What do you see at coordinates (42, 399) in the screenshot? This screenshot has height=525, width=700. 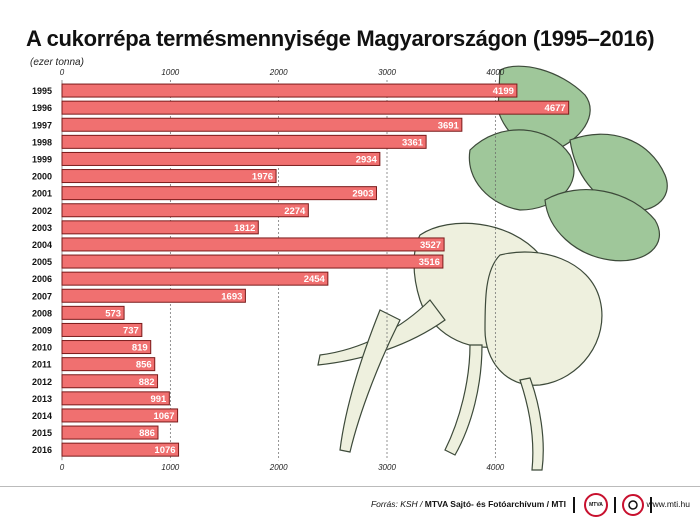 I see `category-label: 2013` at bounding box center [42, 399].